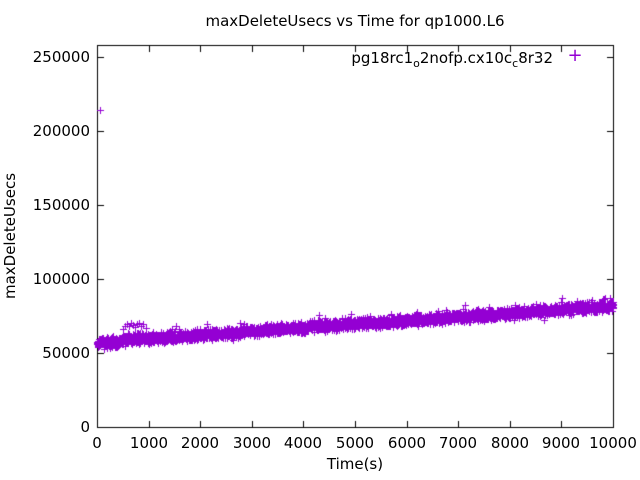 The height and width of the screenshot is (480, 640). What do you see at coordinates (66, 353) in the screenshot?
I see `y-tick-label: 50000` at bounding box center [66, 353].